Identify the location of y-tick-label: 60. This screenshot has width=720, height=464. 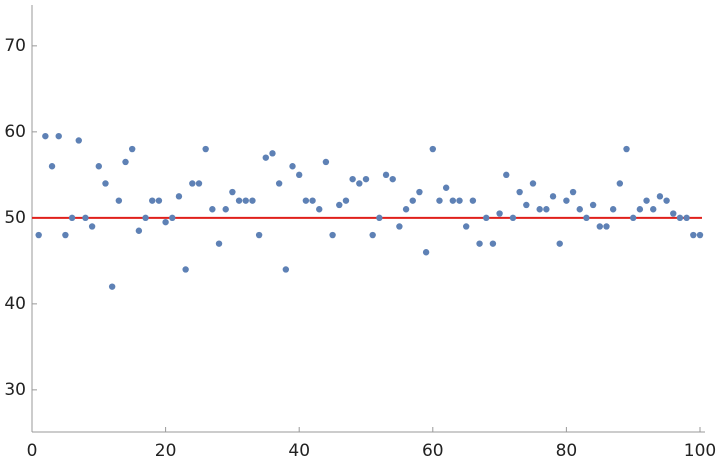
(15, 132).